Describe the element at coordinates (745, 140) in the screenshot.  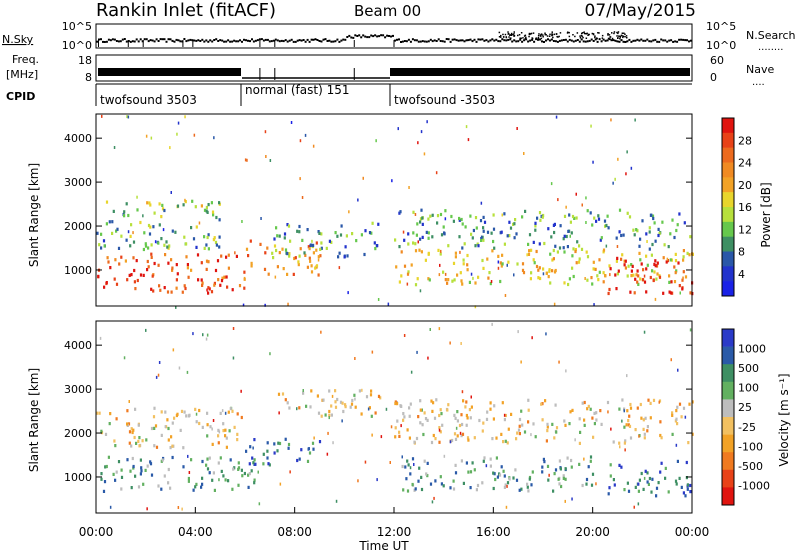
I see `colorbar-tick-label: 28` at that location.